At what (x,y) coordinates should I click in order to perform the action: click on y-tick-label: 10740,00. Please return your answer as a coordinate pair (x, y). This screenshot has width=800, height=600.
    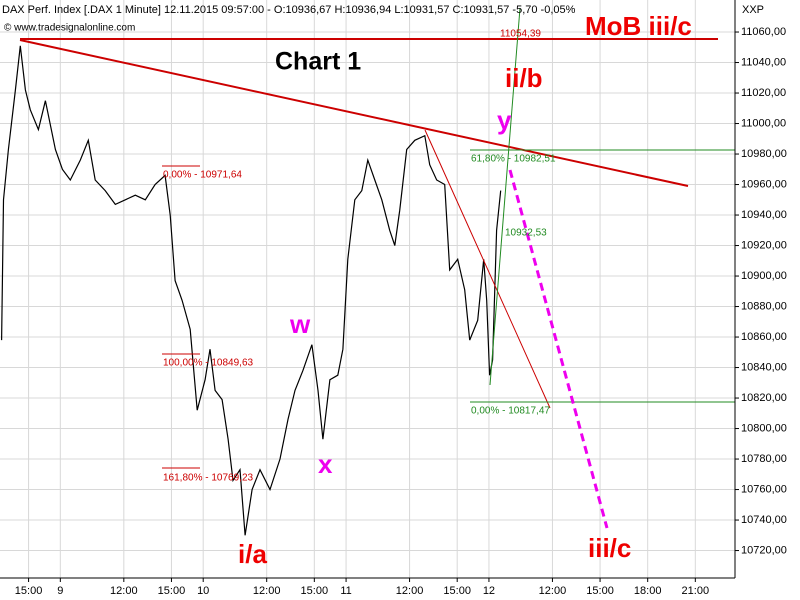
    Looking at the image, I should click on (764, 520).